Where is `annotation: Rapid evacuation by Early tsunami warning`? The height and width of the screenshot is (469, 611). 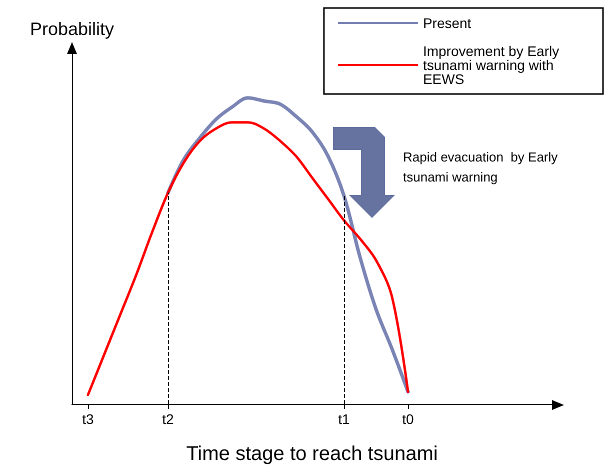
annotation: Rapid evacuation by Early tsunami warning is located at coordinates (482, 167).